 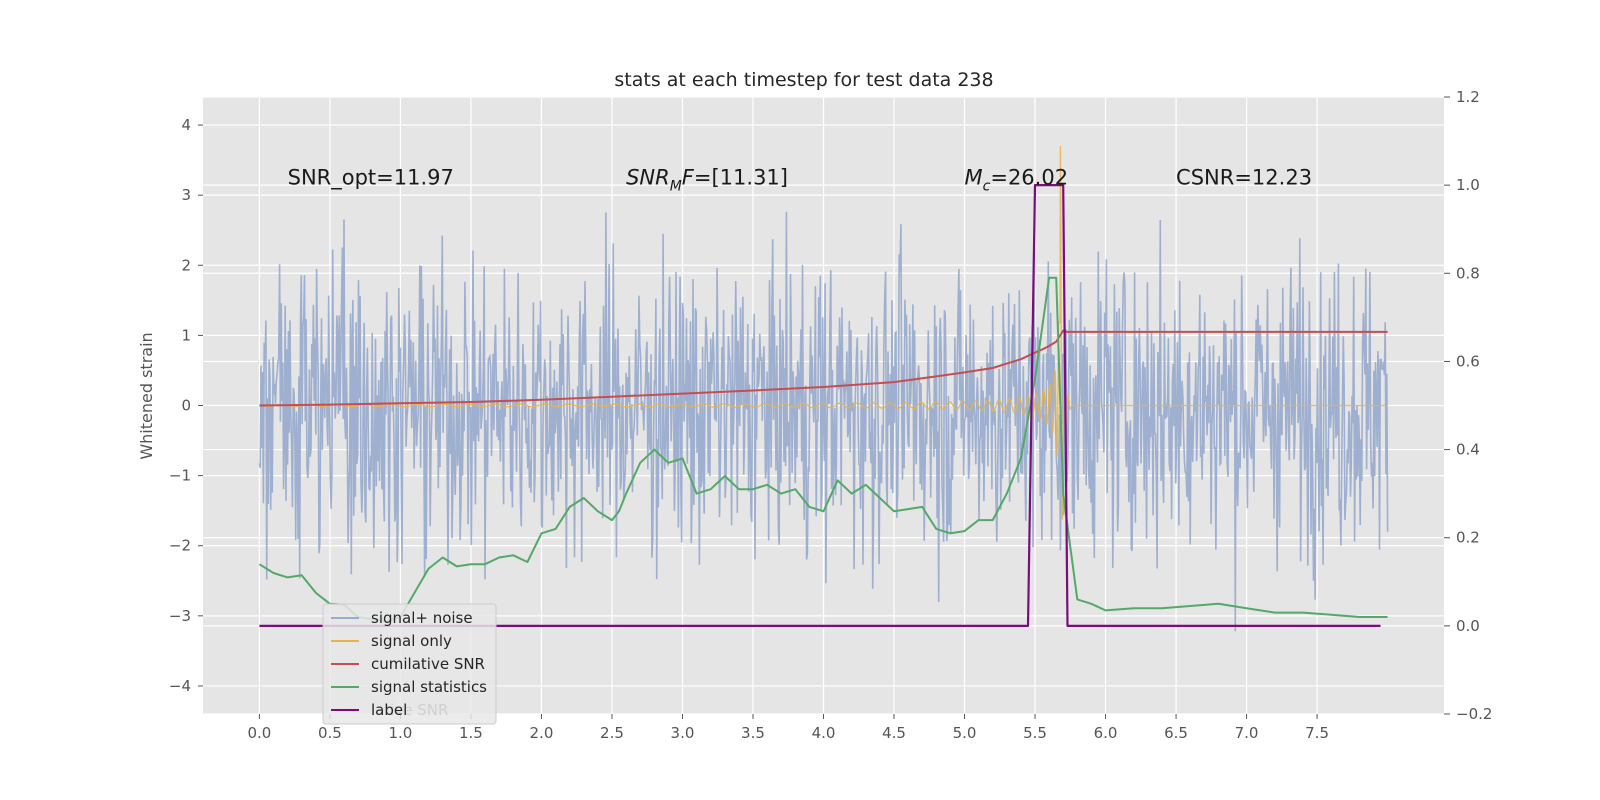 I want to click on y-tick-label: −3, so click(x=180, y=616).